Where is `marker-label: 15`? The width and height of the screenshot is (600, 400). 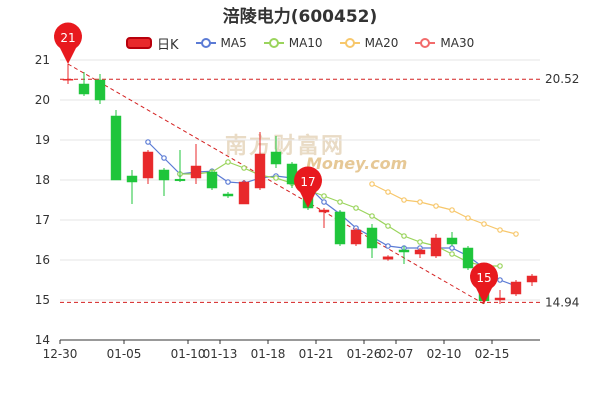 marker-label: 15 is located at coordinates (483, 278).